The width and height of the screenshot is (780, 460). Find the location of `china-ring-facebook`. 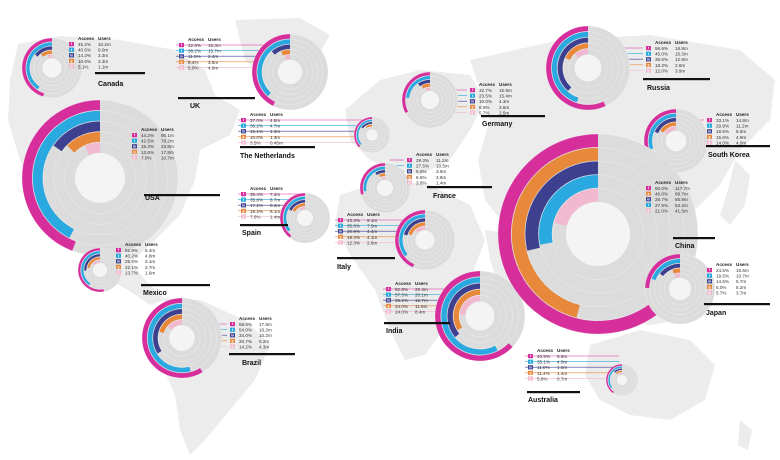

china-ring-facebook is located at coordinates (577, 234).